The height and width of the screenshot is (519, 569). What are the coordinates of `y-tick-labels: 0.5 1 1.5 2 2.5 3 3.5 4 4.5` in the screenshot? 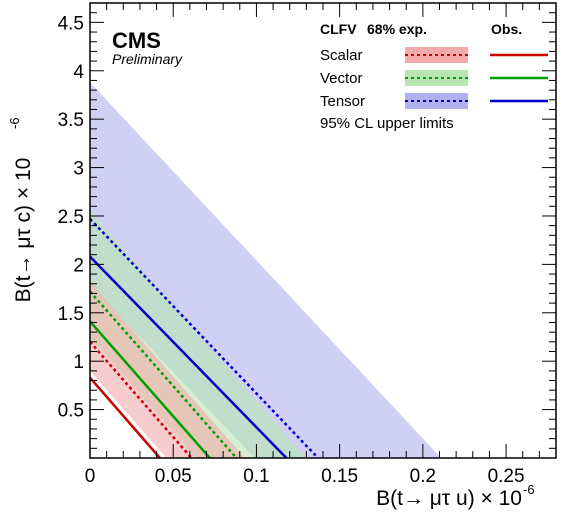 It's located at (71, 217).